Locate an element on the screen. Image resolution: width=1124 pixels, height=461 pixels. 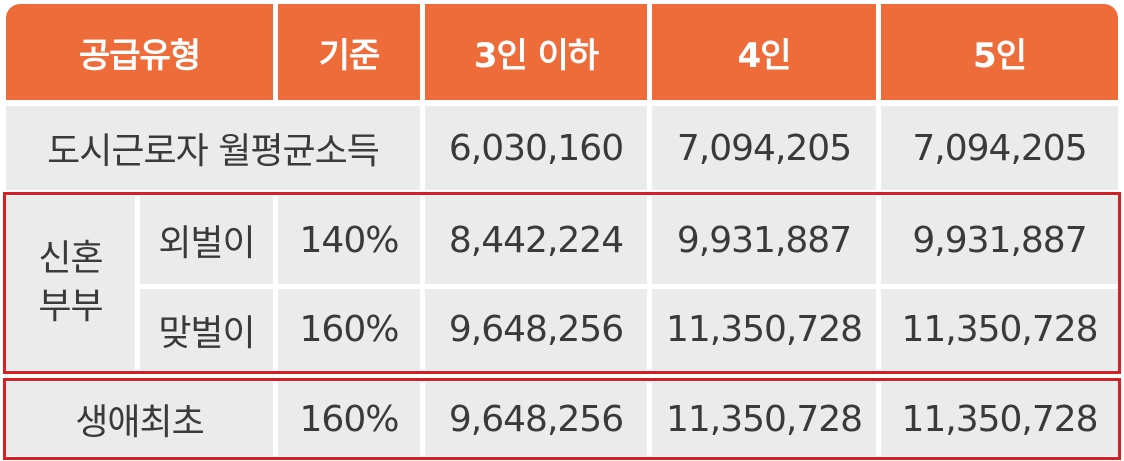
urban-worker-income-3: 6,030,160 is located at coordinates (536, 148).